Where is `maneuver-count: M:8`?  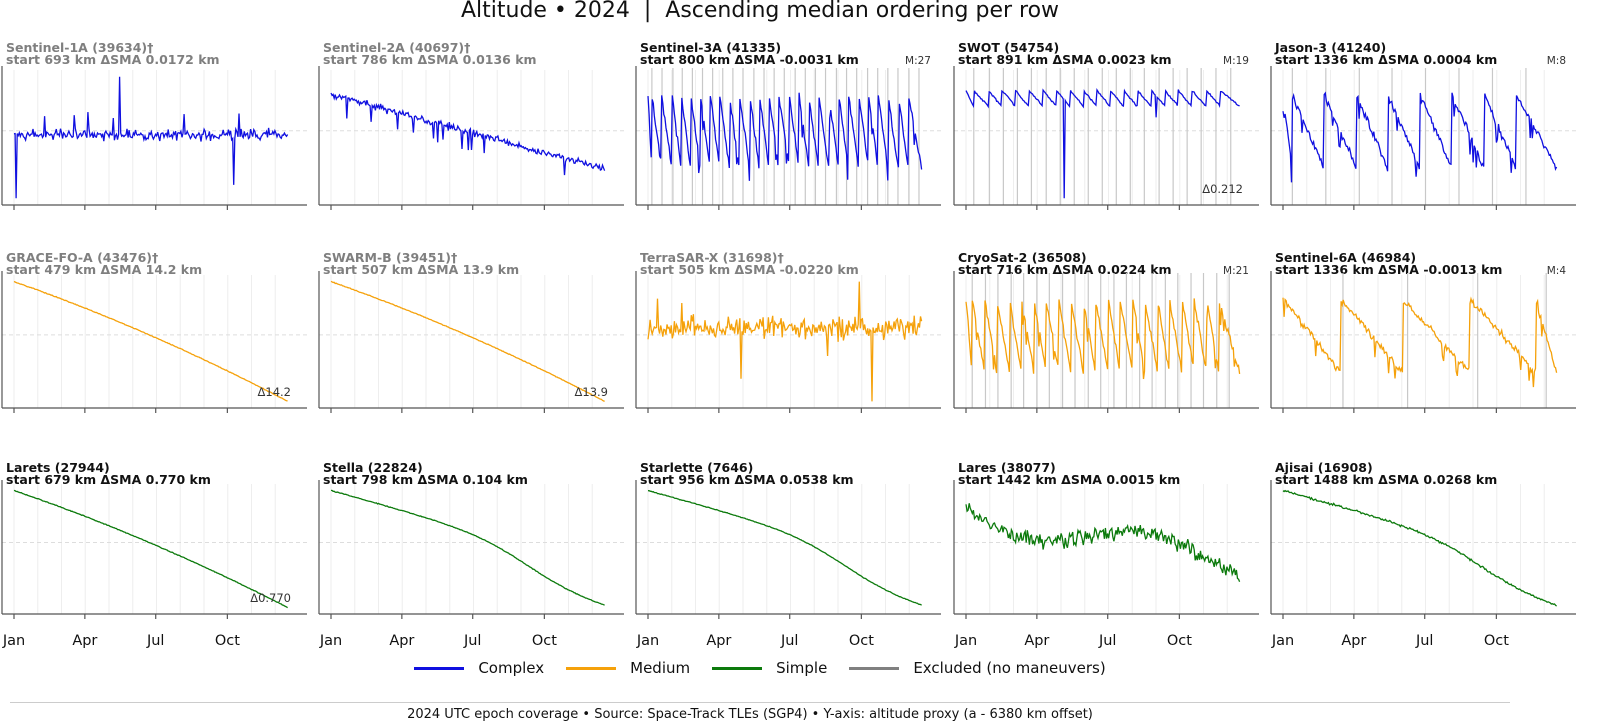
maneuver-count: M:8 is located at coordinates (1556, 61).